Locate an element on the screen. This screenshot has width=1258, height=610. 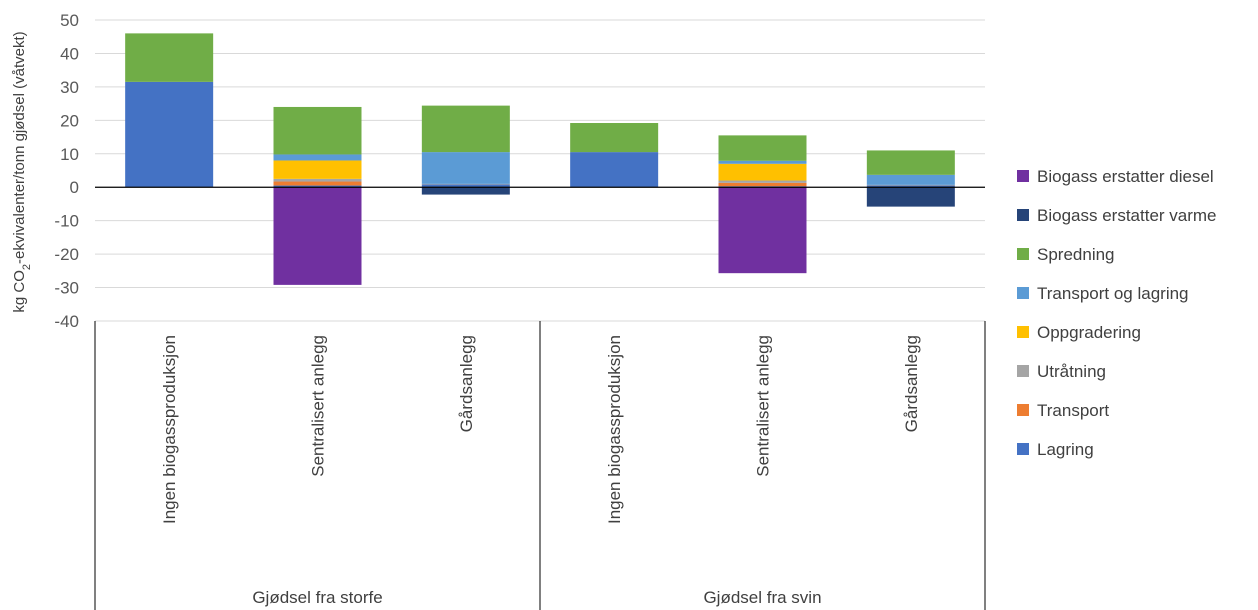
y-tick-label: 0 is located at coordinates (74, 187).